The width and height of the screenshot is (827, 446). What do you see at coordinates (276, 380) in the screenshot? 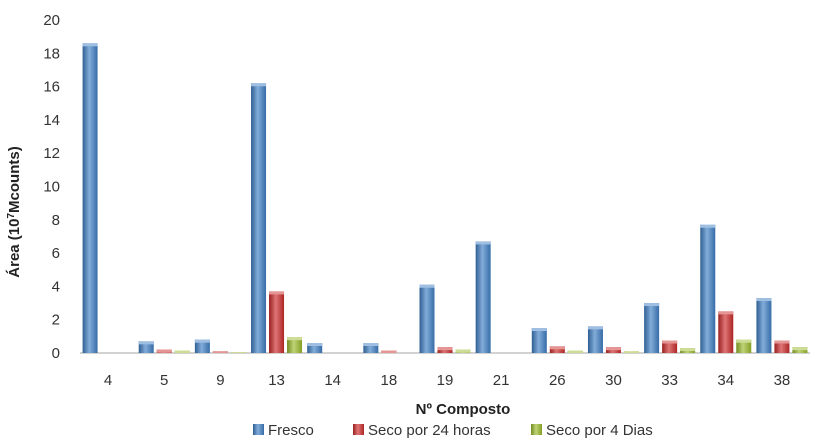
I see `x-tick-label: 13` at bounding box center [276, 380].